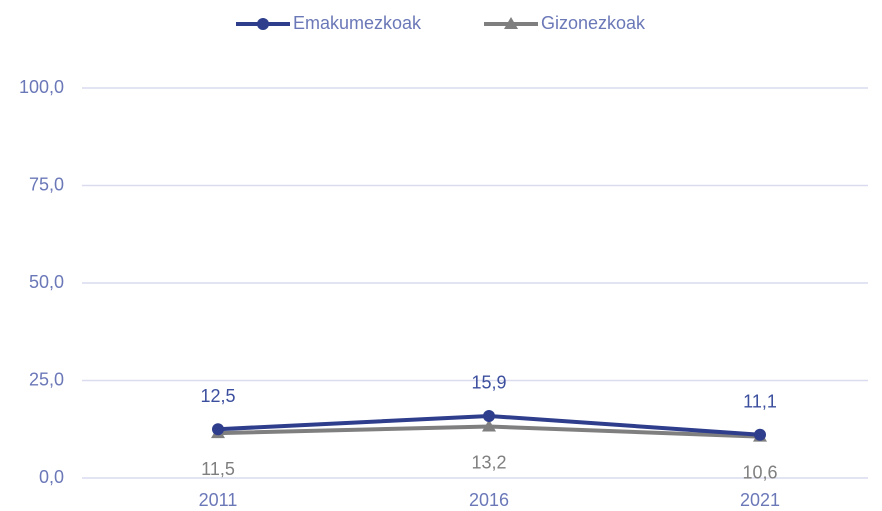 The height and width of the screenshot is (511, 882). I want to click on data-label: 15,9, so click(488, 383).